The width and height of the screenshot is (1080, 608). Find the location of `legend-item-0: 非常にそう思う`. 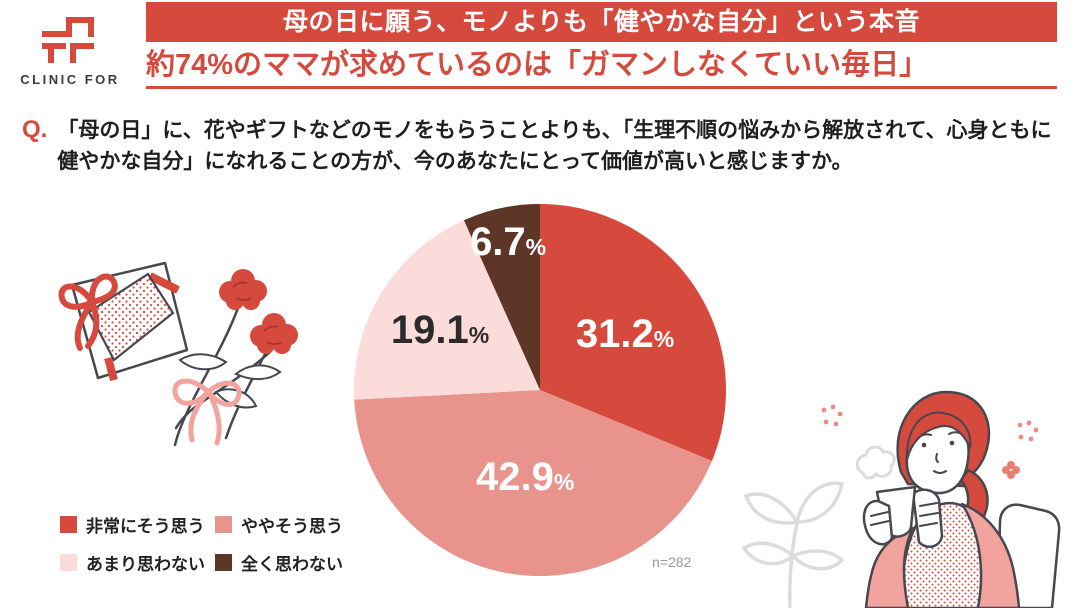

legend-item-0: 非常にそう思う is located at coordinates (137, 524).